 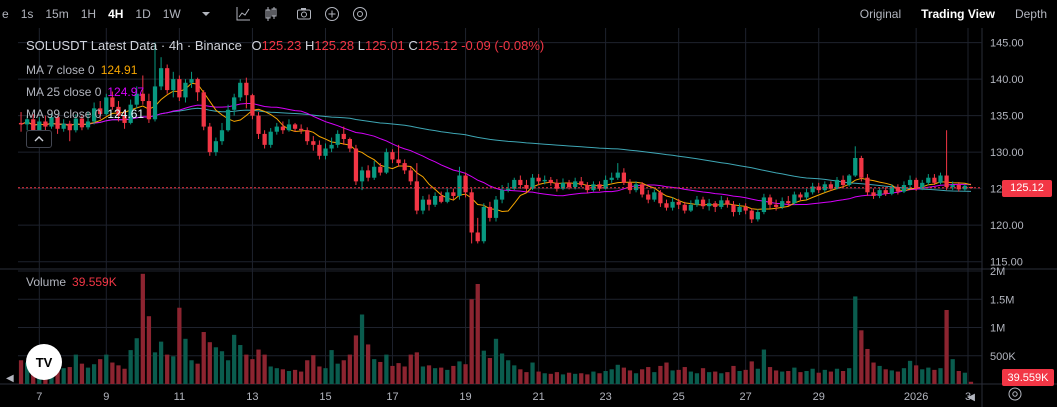 What do you see at coordinates (334, 45) in the screenshot?
I see `ohlc-high-value: 125.28` at bounding box center [334, 45].